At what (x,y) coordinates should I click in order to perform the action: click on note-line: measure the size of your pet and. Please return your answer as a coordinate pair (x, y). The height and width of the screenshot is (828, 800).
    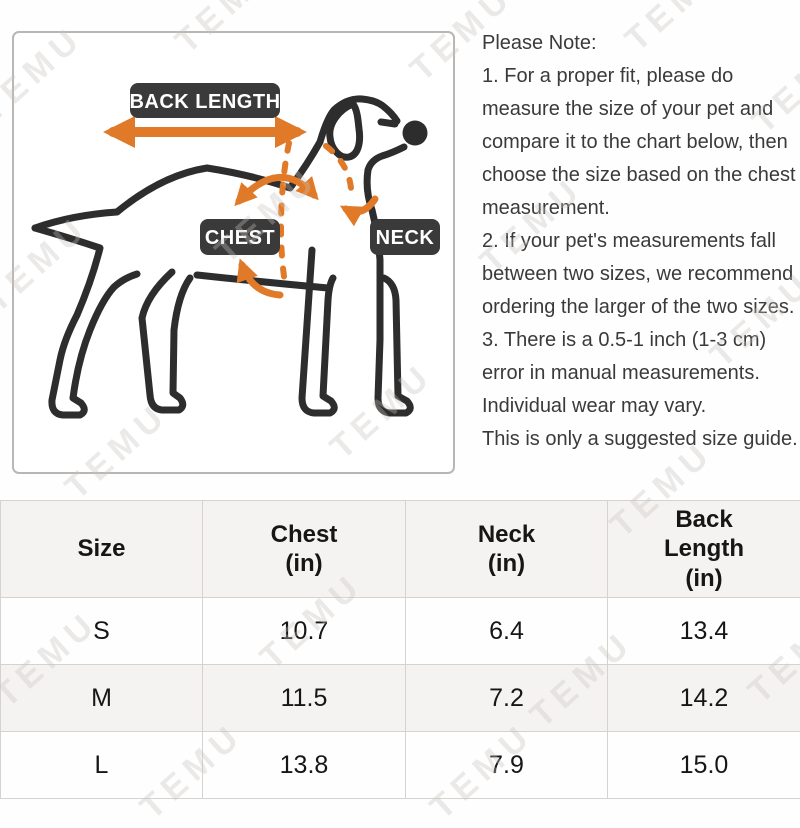
    Looking at the image, I should click on (641, 109).